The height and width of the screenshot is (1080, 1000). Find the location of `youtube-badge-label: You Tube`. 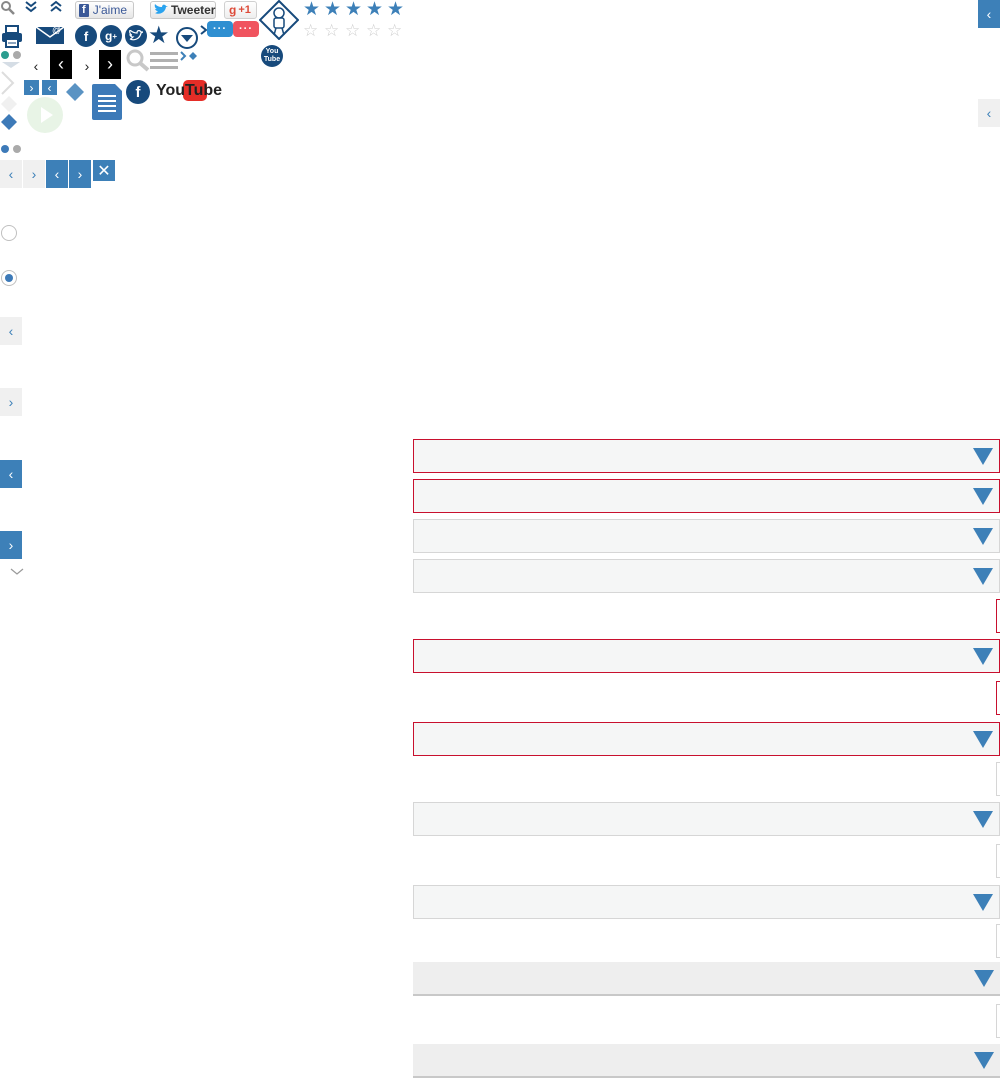

youtube-badge-label: You Tube is located at coordinates (272, 55).